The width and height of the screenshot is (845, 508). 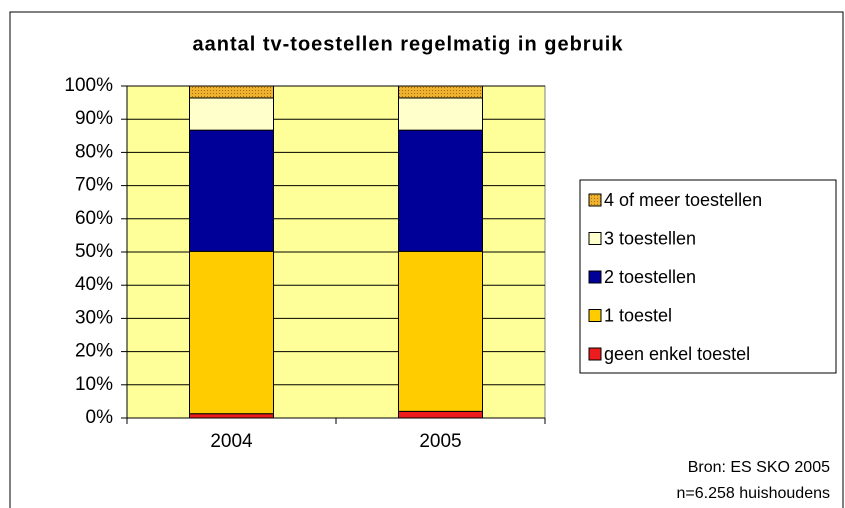 I want to click on source-note: Bron: ES SKO 2005, so click(x=759, y=467).